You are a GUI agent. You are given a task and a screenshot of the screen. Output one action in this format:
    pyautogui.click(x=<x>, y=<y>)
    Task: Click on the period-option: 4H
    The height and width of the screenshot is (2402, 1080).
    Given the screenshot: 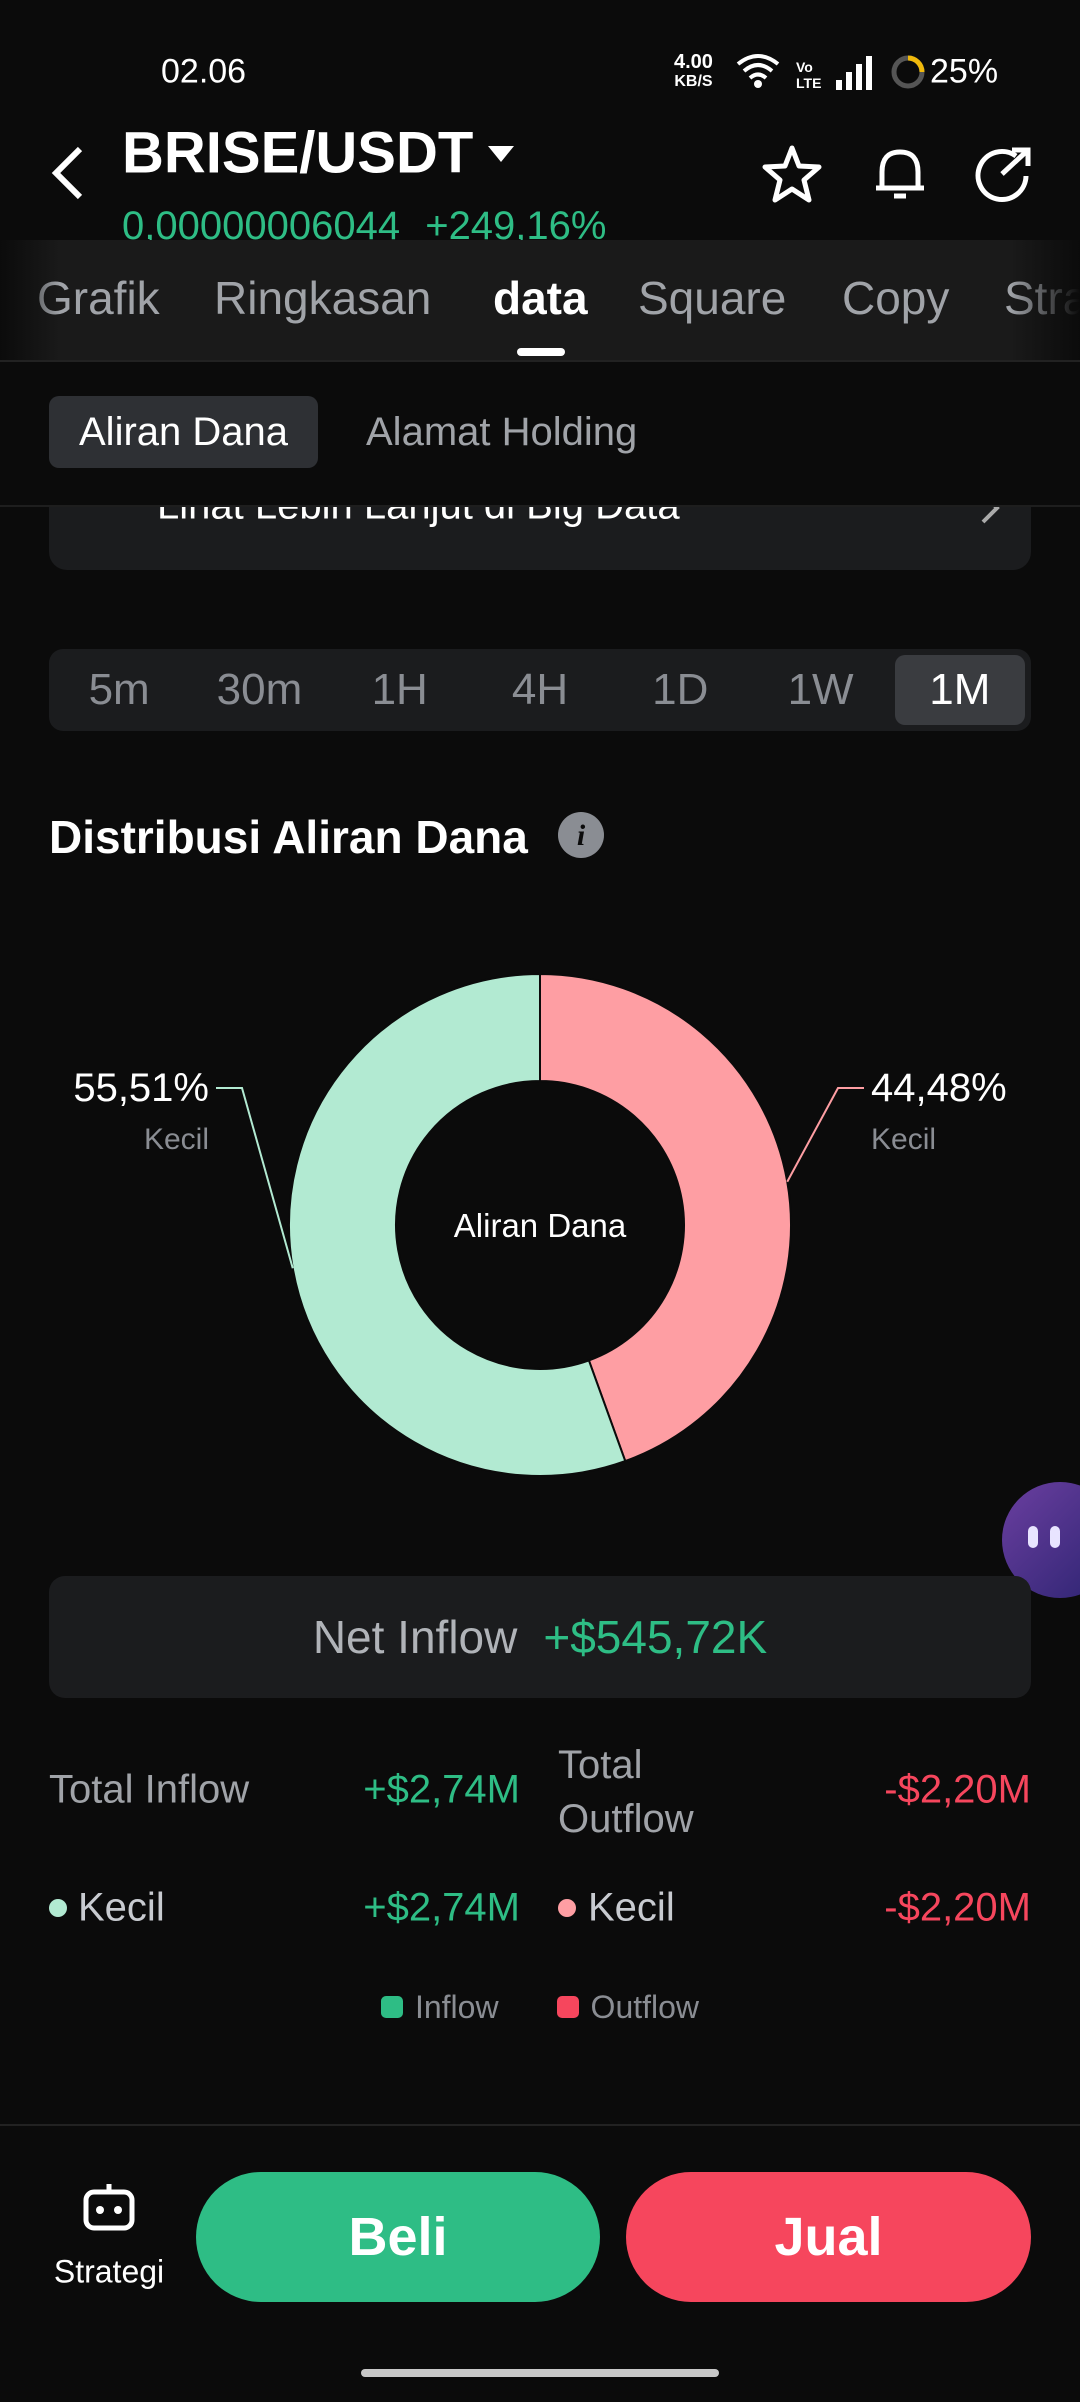 What is the action you would take?
    pyautogui.click(x=540, y=689)
    